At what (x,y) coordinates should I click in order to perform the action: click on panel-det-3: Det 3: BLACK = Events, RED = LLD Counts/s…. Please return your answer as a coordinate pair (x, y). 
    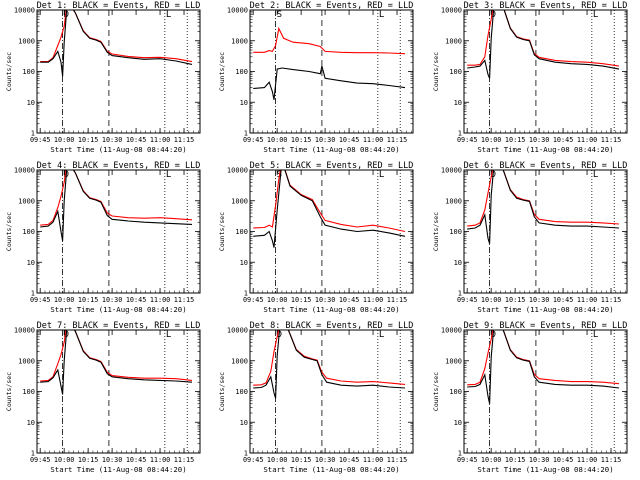
    Looking at the image, I should click on (530, 77).